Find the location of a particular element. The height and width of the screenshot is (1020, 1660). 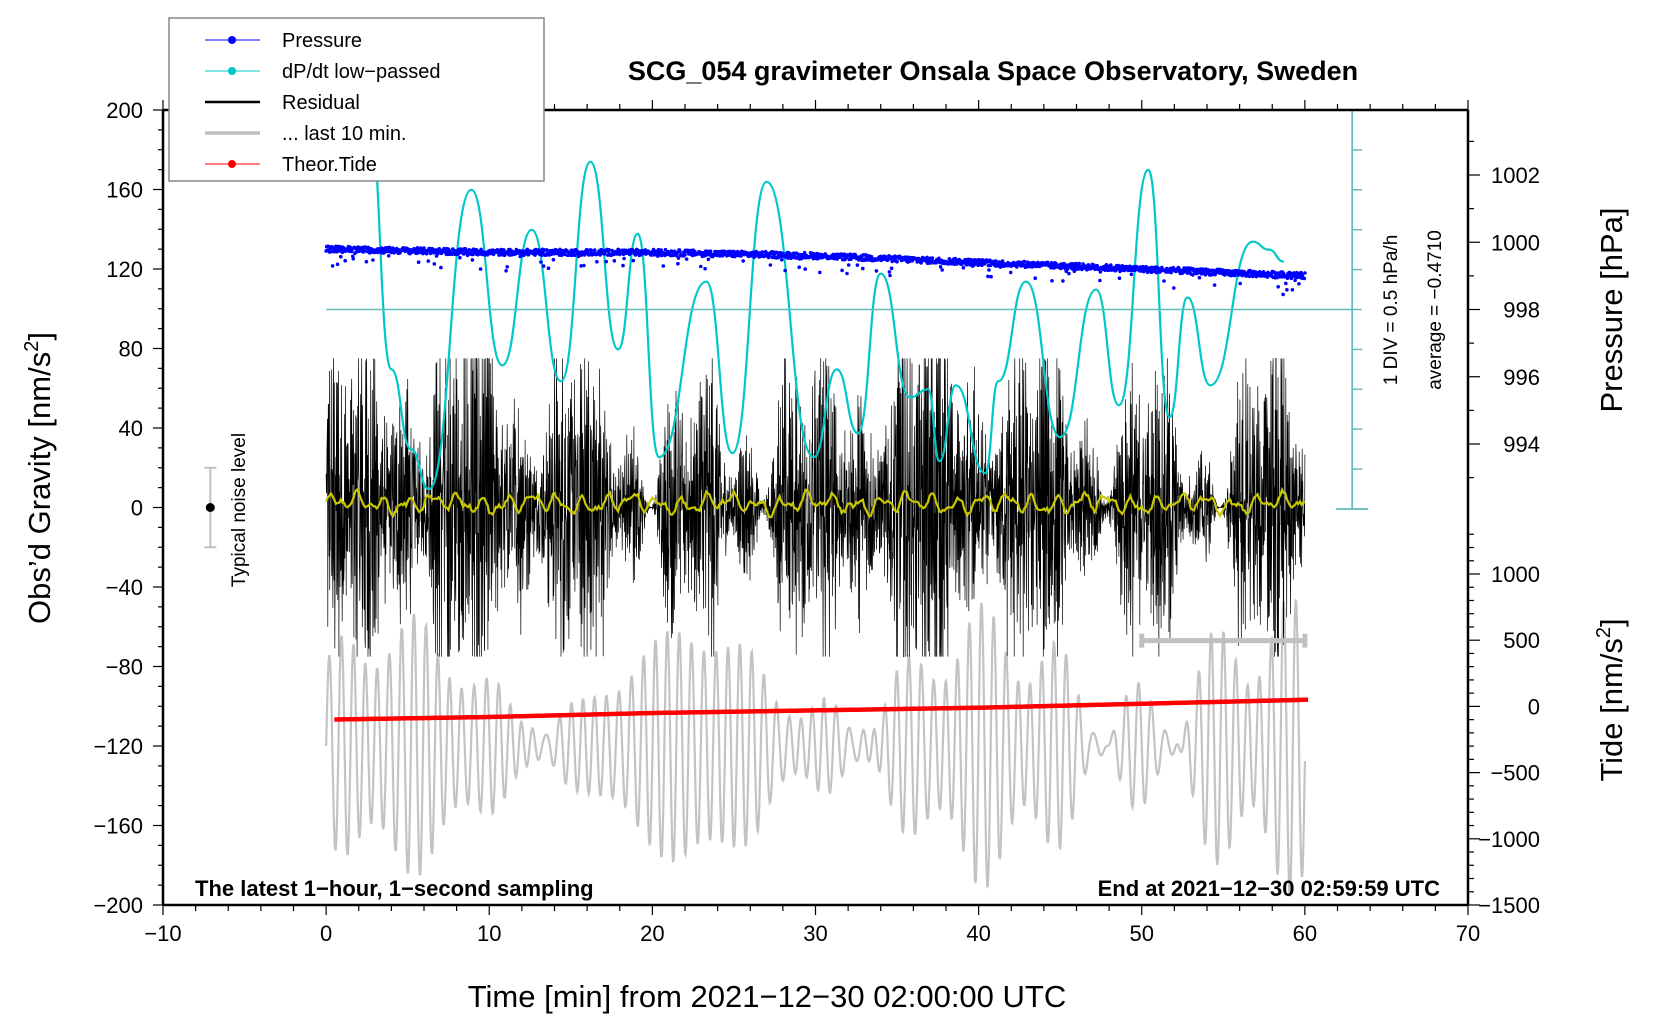

tide-tick-label: 500 is located at coordinates (1521, 640).